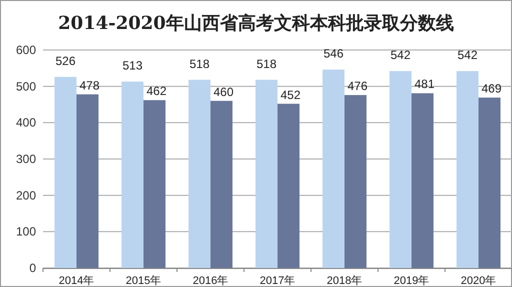 This screenshot has height=287, width=512. Describe the element at coordinates (256, 23) in the screenshot. I see `chart-title: 2014-2020年山西省高考文科本科批录取分数线` at that location.